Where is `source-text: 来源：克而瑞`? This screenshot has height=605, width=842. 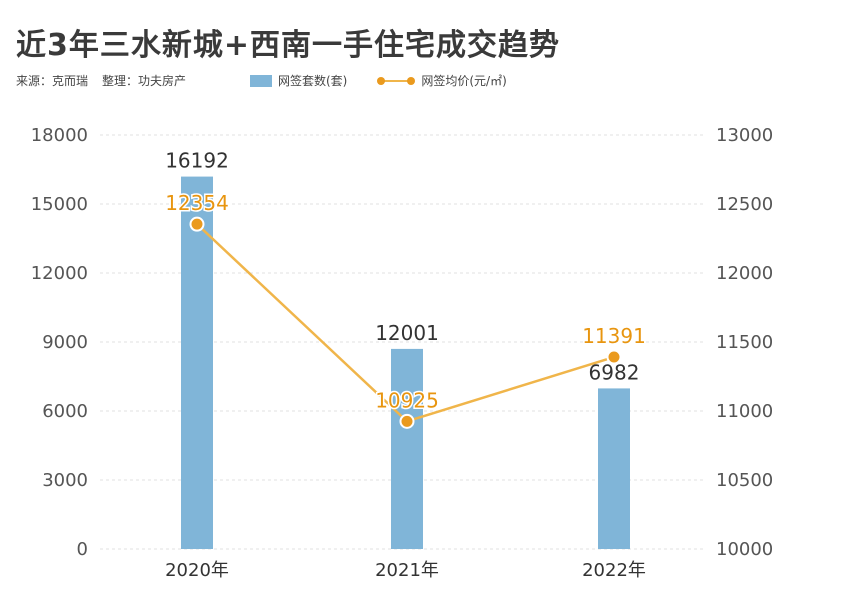
source-text: 来源：克而瑞 is located at coordinates (52, 81).